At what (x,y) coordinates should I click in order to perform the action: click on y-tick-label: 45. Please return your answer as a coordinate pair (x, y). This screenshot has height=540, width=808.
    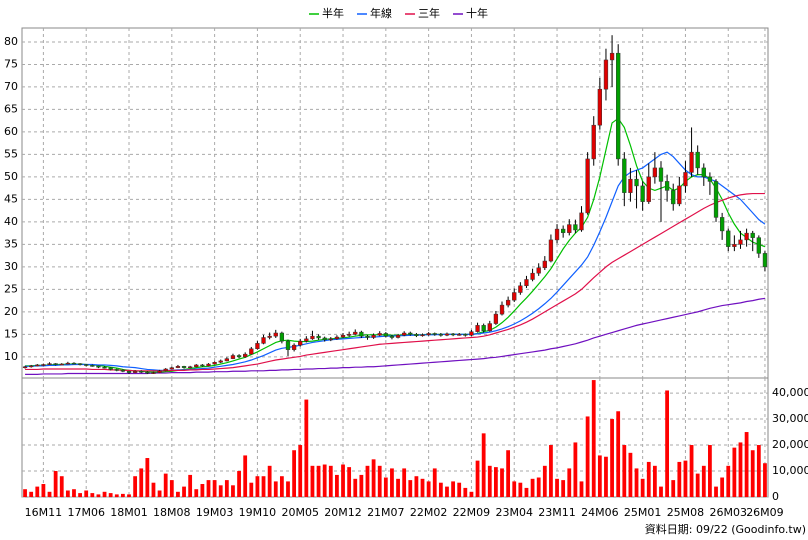
    Looking at the image, I should click on (11, 198).